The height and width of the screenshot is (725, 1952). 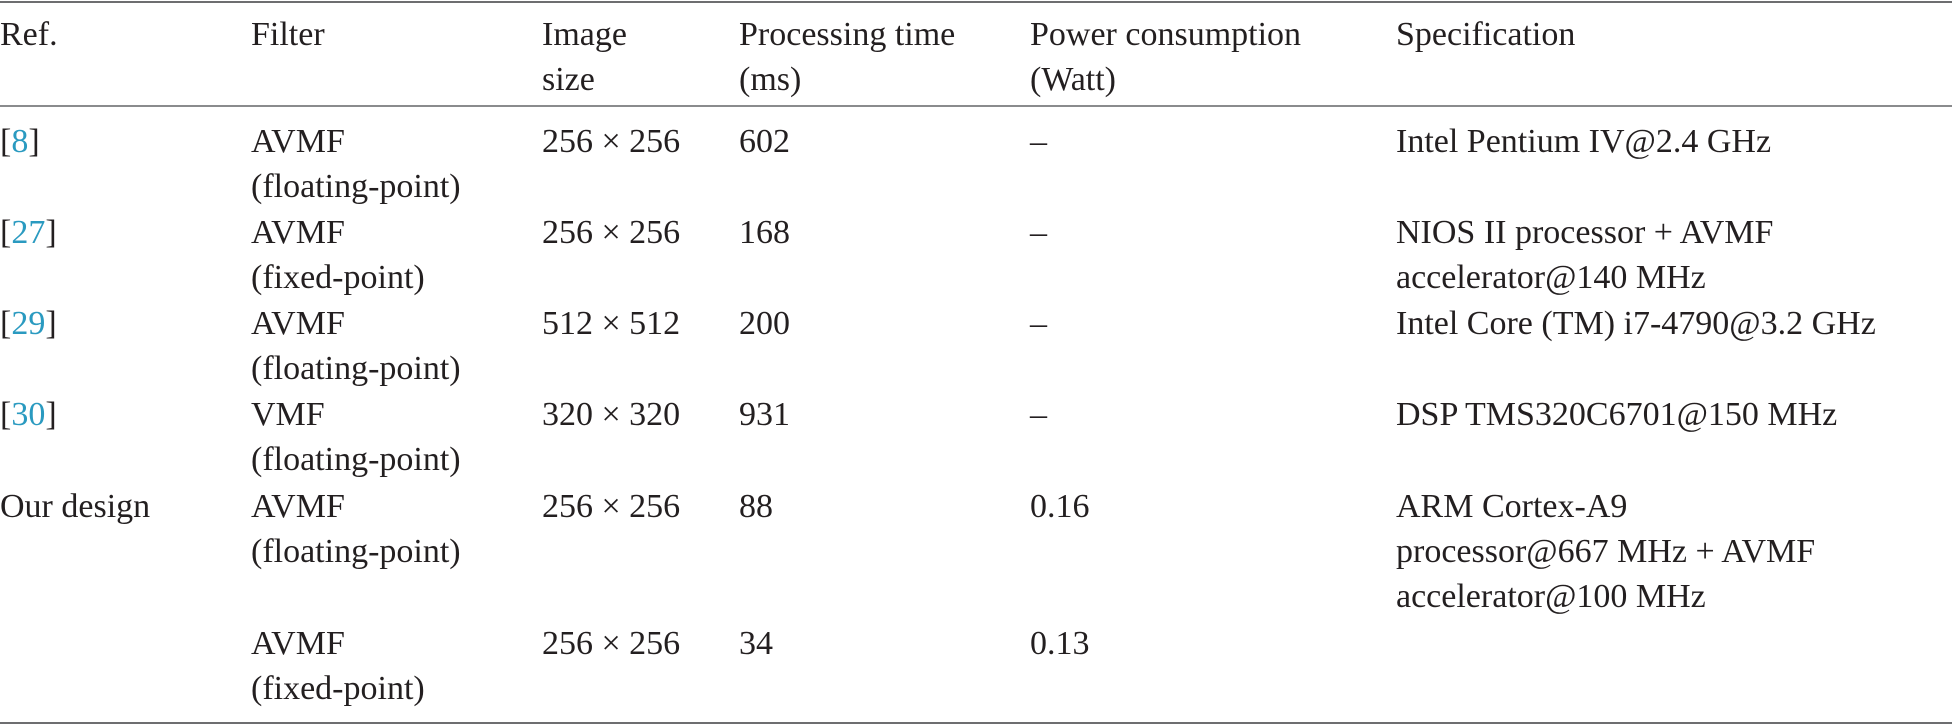 I want to click on row-1-image-size: 256 × 256, so click(x=611, y=141).